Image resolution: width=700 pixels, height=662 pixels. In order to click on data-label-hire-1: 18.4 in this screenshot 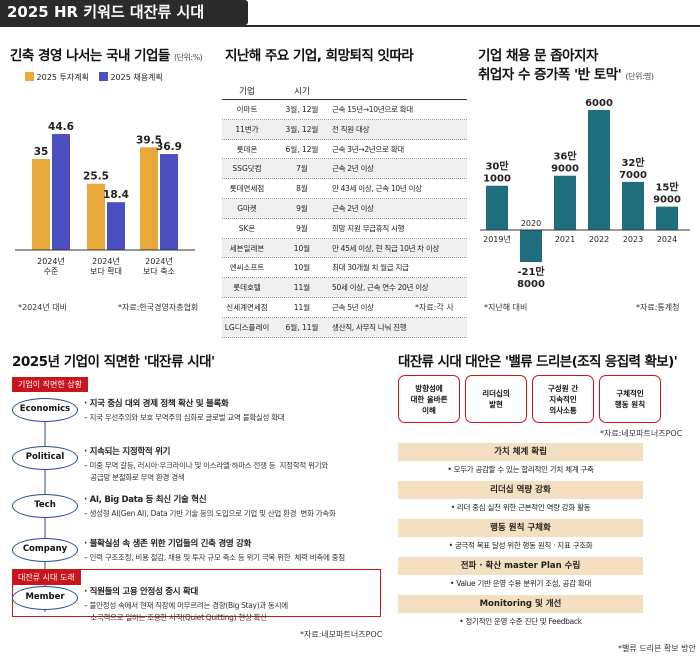, I will do `click(116, 195)`.